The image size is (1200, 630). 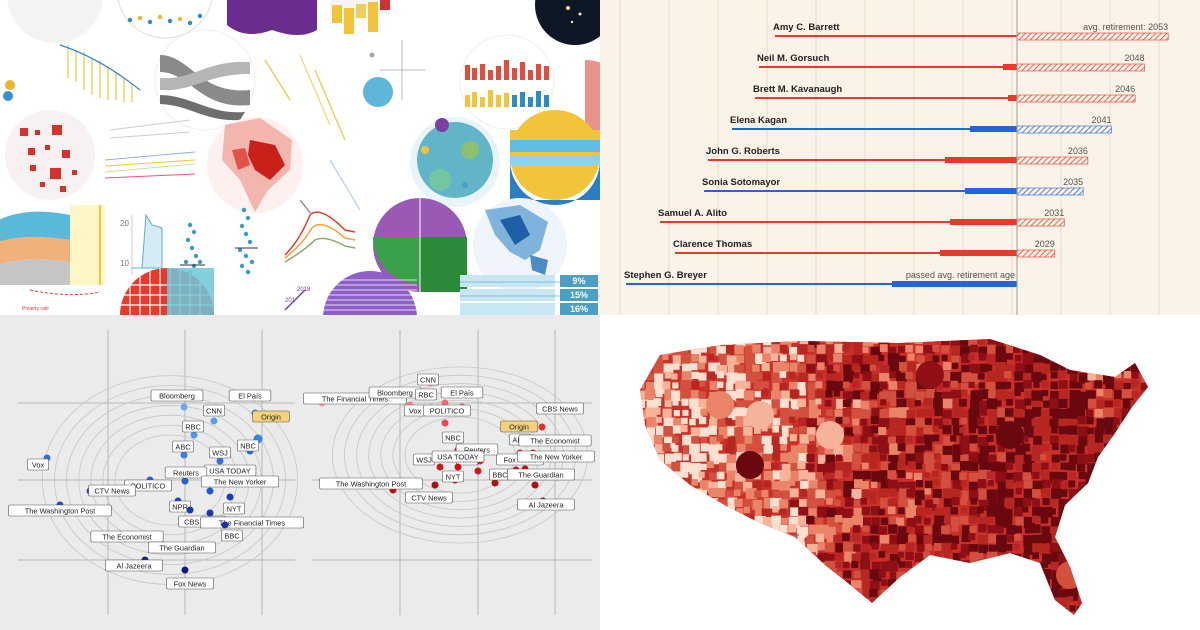 I want to click on axis-tick-20: 20, so click(x=124, y=223).